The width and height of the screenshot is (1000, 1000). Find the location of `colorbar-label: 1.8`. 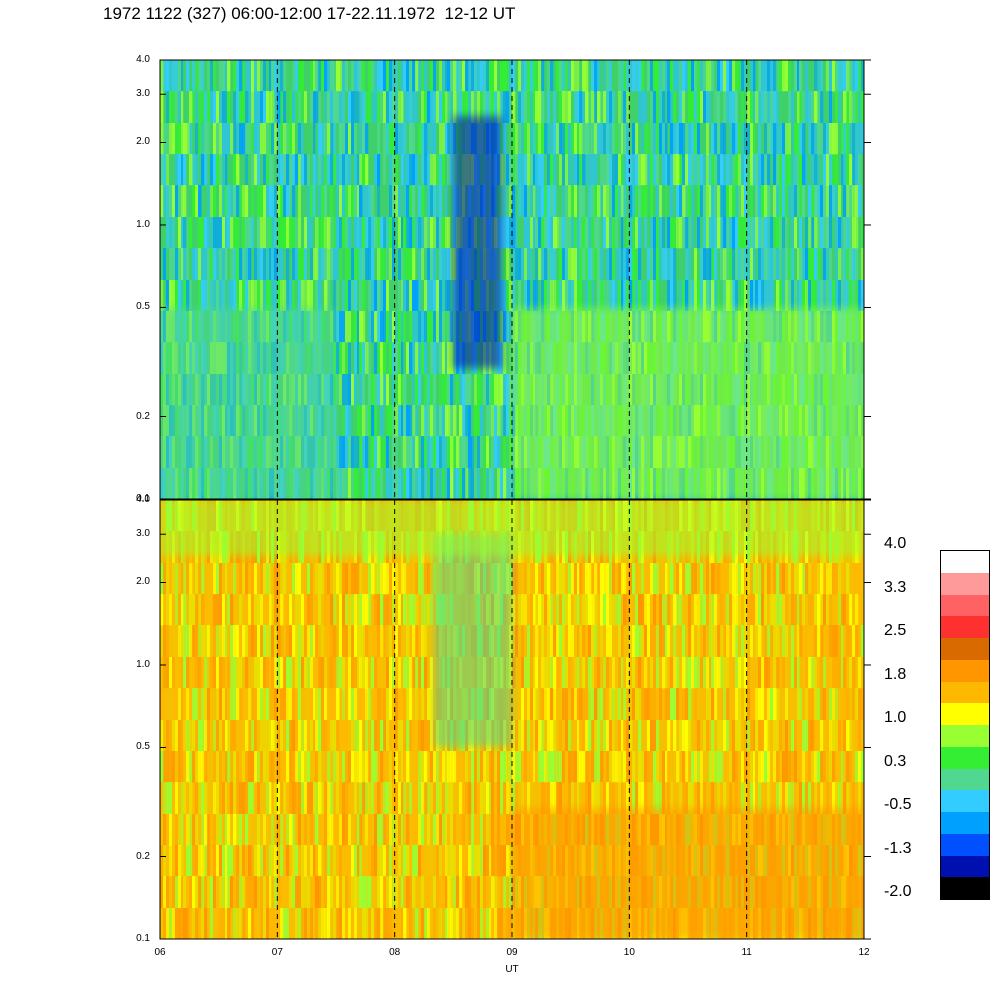

colorbar-label: 1.8 is located at coordinates (895, 674).